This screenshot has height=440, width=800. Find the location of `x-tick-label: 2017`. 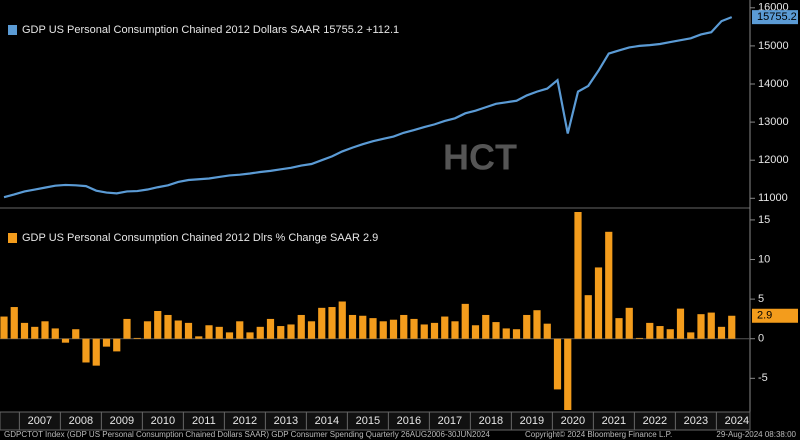

x-tick-label: 2017 is located at coordinates (450, 421).